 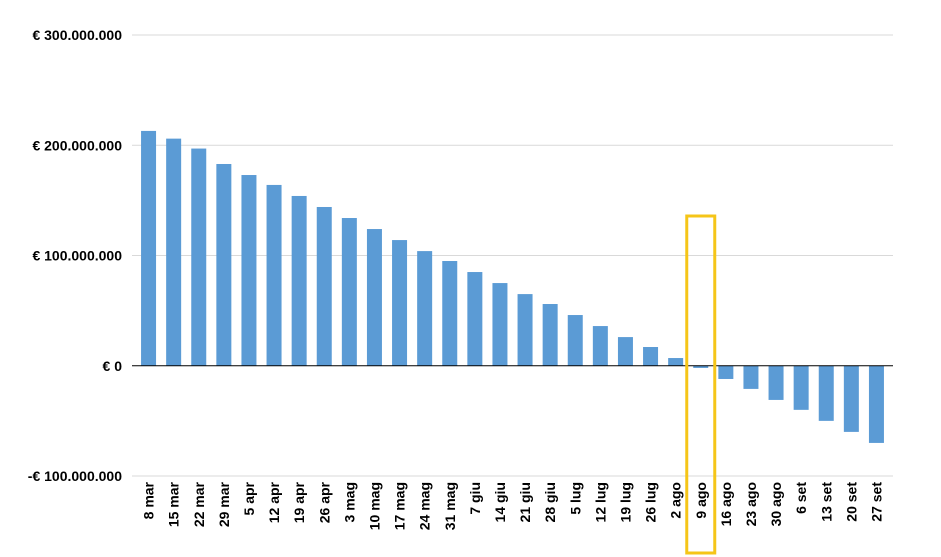 What do you see at coordinates (701, 500) in the screenshot?
I see `x-tick-label: 9 ago` at bounding box center [701, 500].